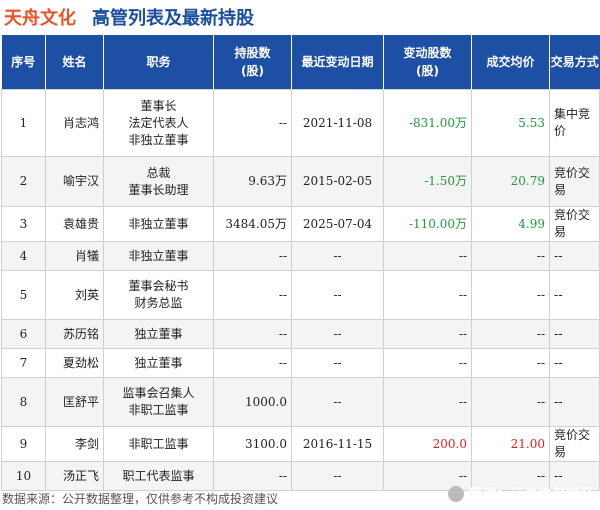  I want to click on cell-no: 1, so click(23, 123).